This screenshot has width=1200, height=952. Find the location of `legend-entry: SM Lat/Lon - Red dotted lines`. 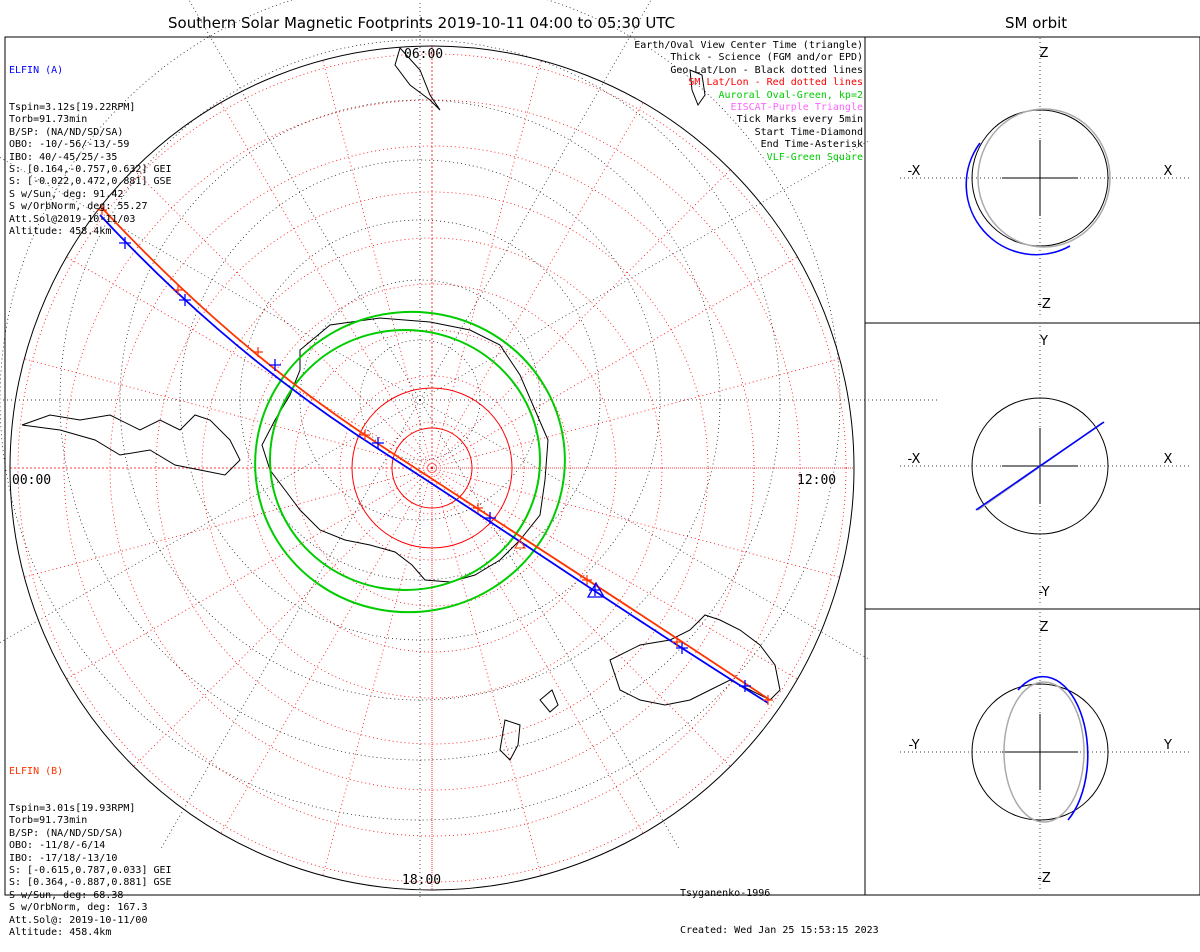

legend-entry: SM Lat/Lon - Red dotted lines is located at coordinates (775, 83).